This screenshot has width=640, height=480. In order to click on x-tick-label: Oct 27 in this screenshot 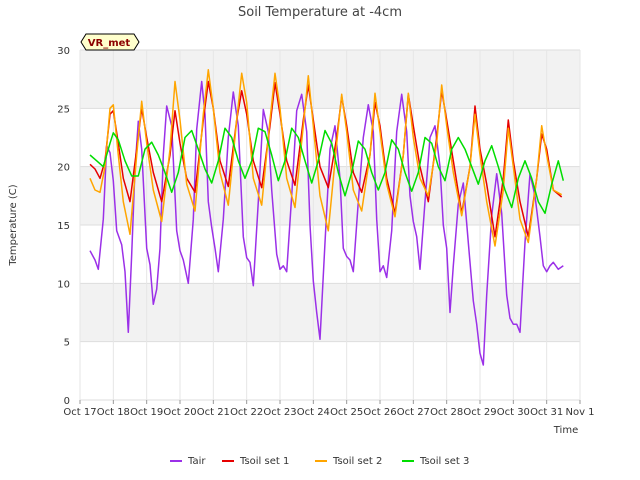, I will do `click(413, 412)`.